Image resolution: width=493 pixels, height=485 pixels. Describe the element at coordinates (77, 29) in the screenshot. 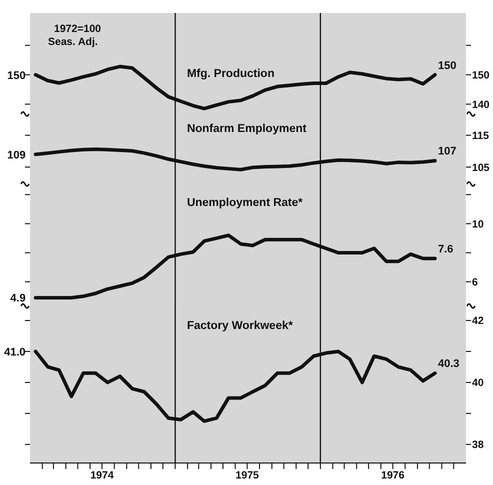

I see `annotation: 1972=100` at that location.